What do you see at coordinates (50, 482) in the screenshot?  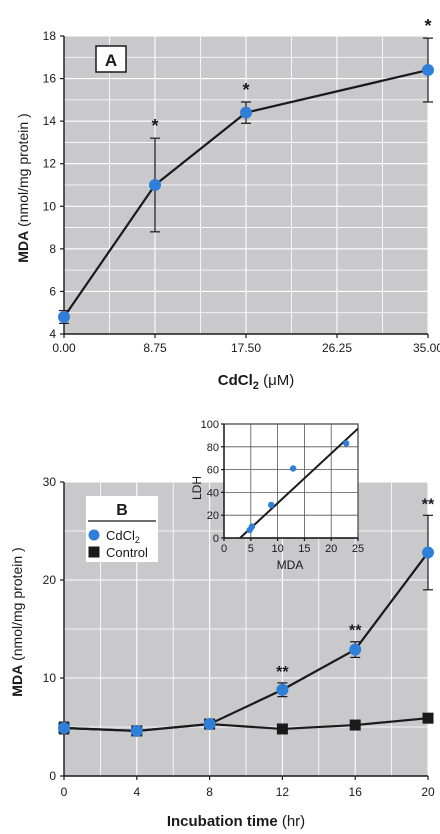 I see `y-tick-label: 30` at bounding box center [50, 482].